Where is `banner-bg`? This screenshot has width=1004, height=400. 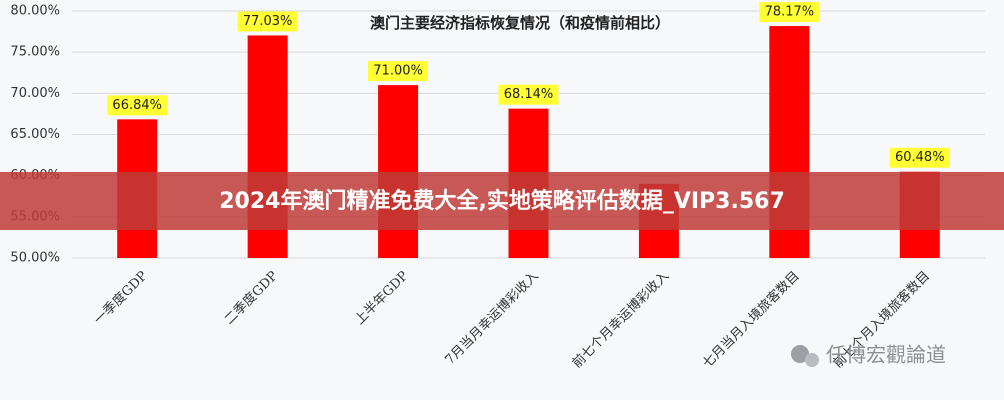 banner-bg is located at coordinates (502, 201).